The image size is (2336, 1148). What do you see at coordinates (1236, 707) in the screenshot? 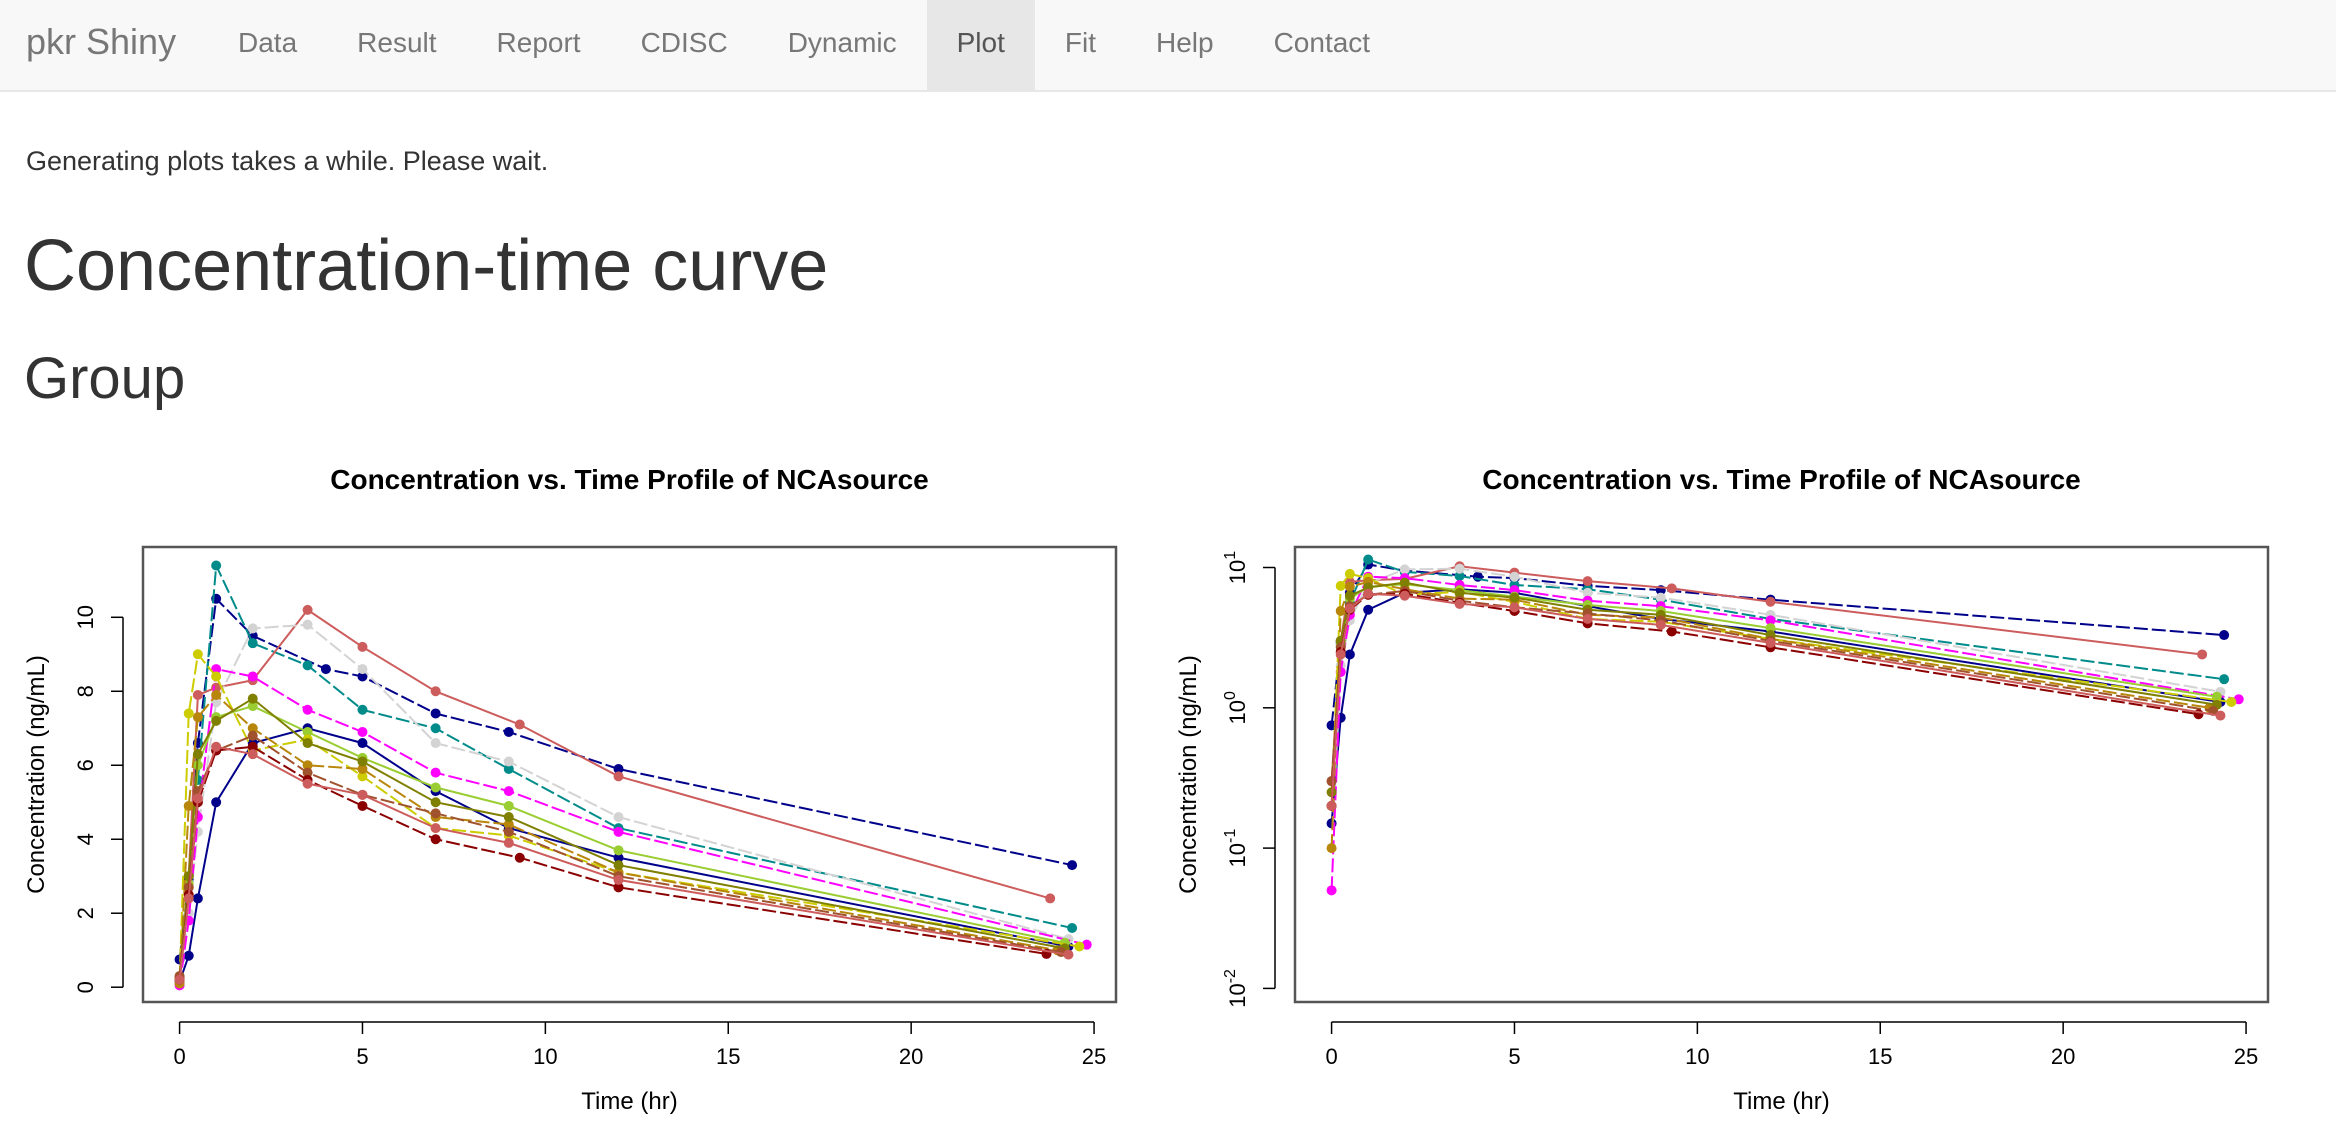
I see `y-tick-label: 100` at bounding box center [1236, 707].